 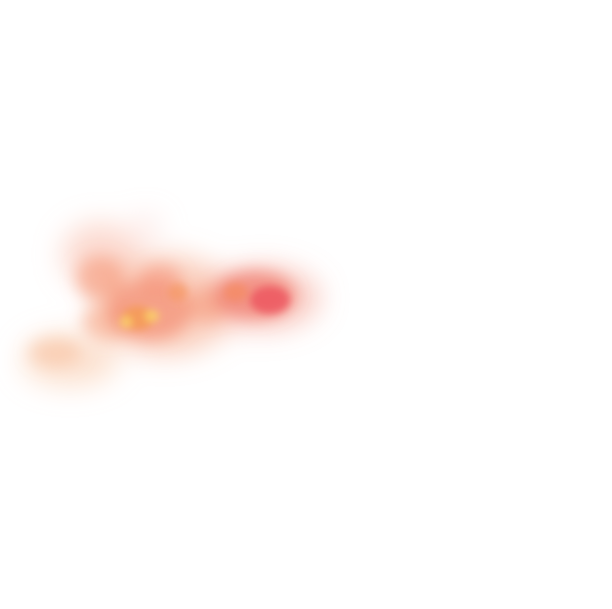 I want to click on core-red-right, so click(x=270, y=300).